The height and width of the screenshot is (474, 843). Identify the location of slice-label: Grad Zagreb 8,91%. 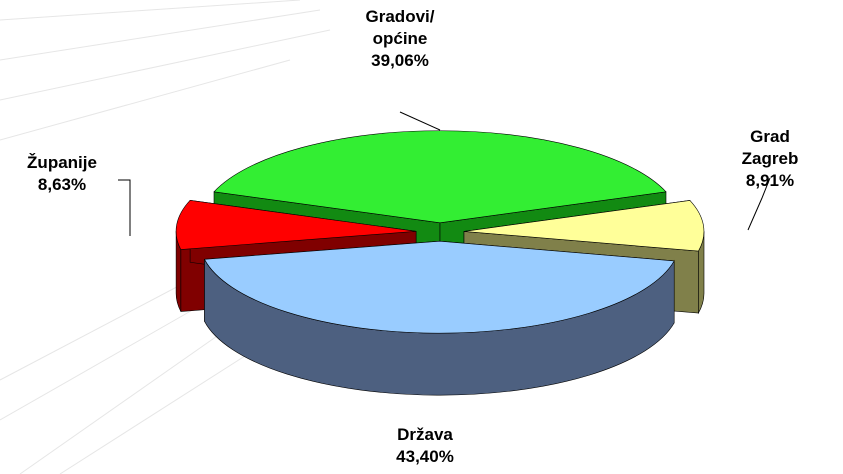
(770, 159).